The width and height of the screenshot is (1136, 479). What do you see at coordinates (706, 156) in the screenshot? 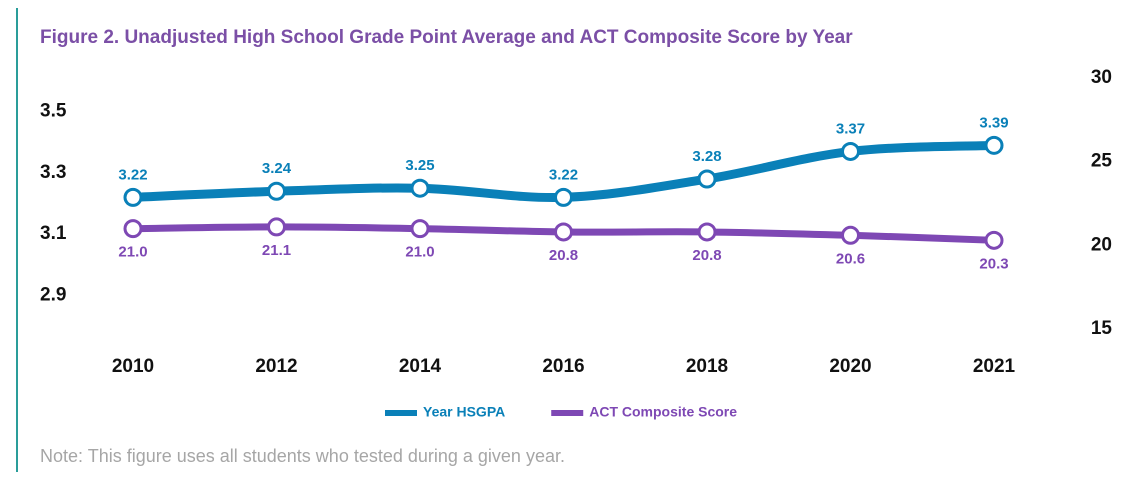
I see `data-label: 3.28` at bounding box center [706, 156].